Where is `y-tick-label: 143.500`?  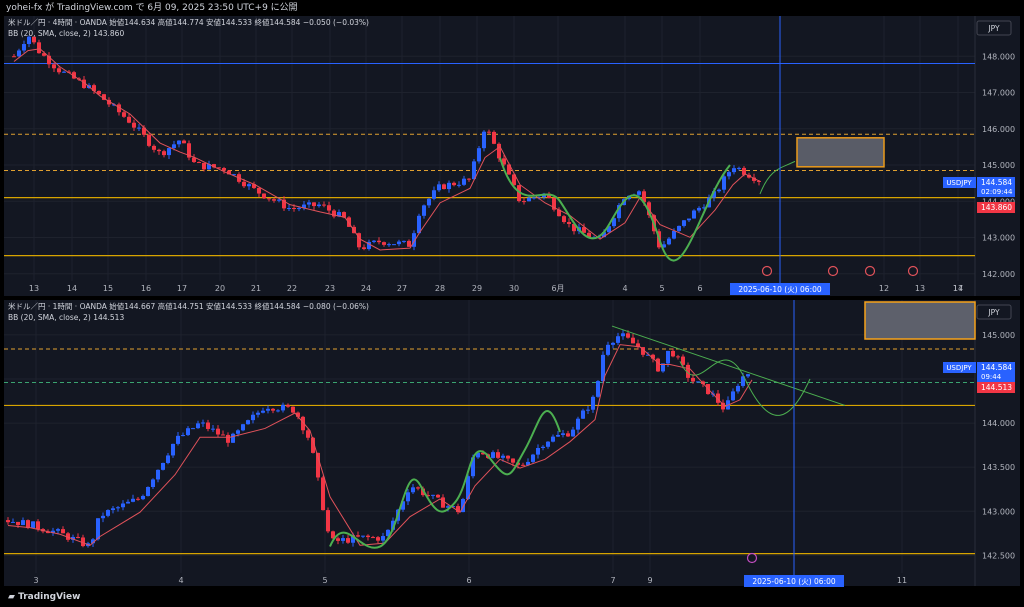
y-tick-label: 143.500 is located at coordinates (998, 467).